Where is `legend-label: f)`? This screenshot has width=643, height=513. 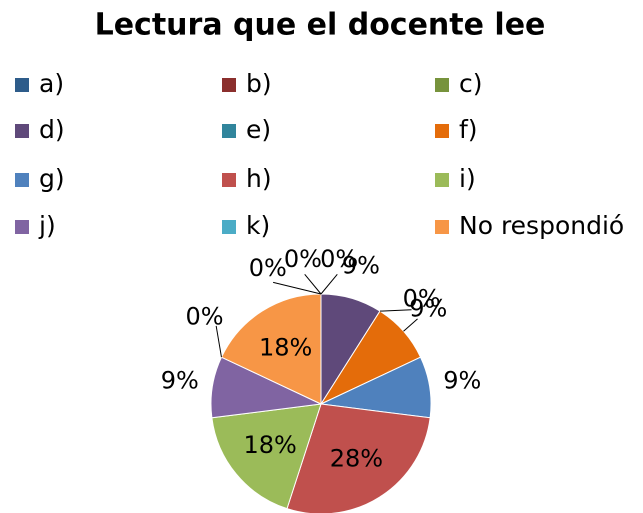 legend-label: f) is located at coordinates (468, 129).